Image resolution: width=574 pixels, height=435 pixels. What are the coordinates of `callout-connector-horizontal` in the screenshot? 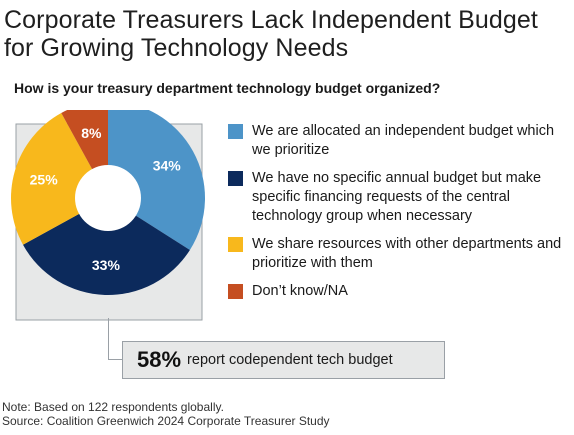 It's located at (115, 359).